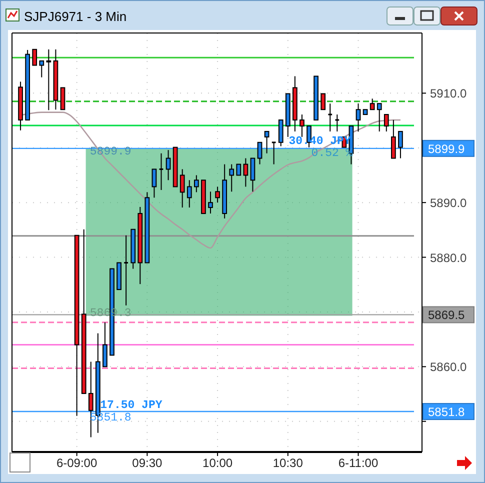 This screenshot has width=485, height=483. Describe the element at coordinates (131, 405) in the screenshot. I see `annotation: 17.50 JPY` at that location.